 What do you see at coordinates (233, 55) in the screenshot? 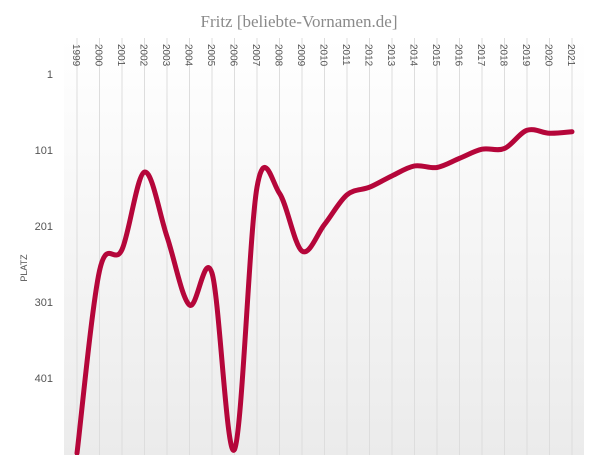
I see `x-tick-label: 2006` at bounding box center [233, 55].